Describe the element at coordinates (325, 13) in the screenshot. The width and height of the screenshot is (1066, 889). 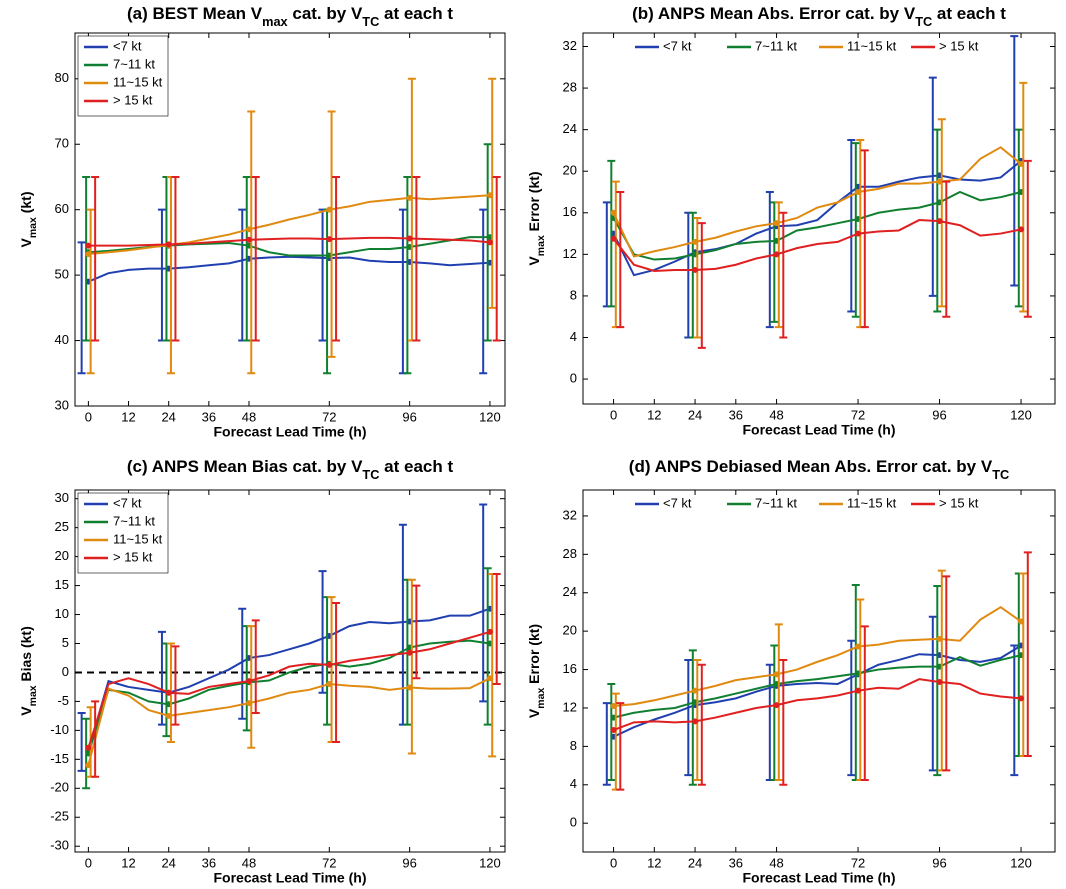
I see `text-part: cat. by V` at that location.